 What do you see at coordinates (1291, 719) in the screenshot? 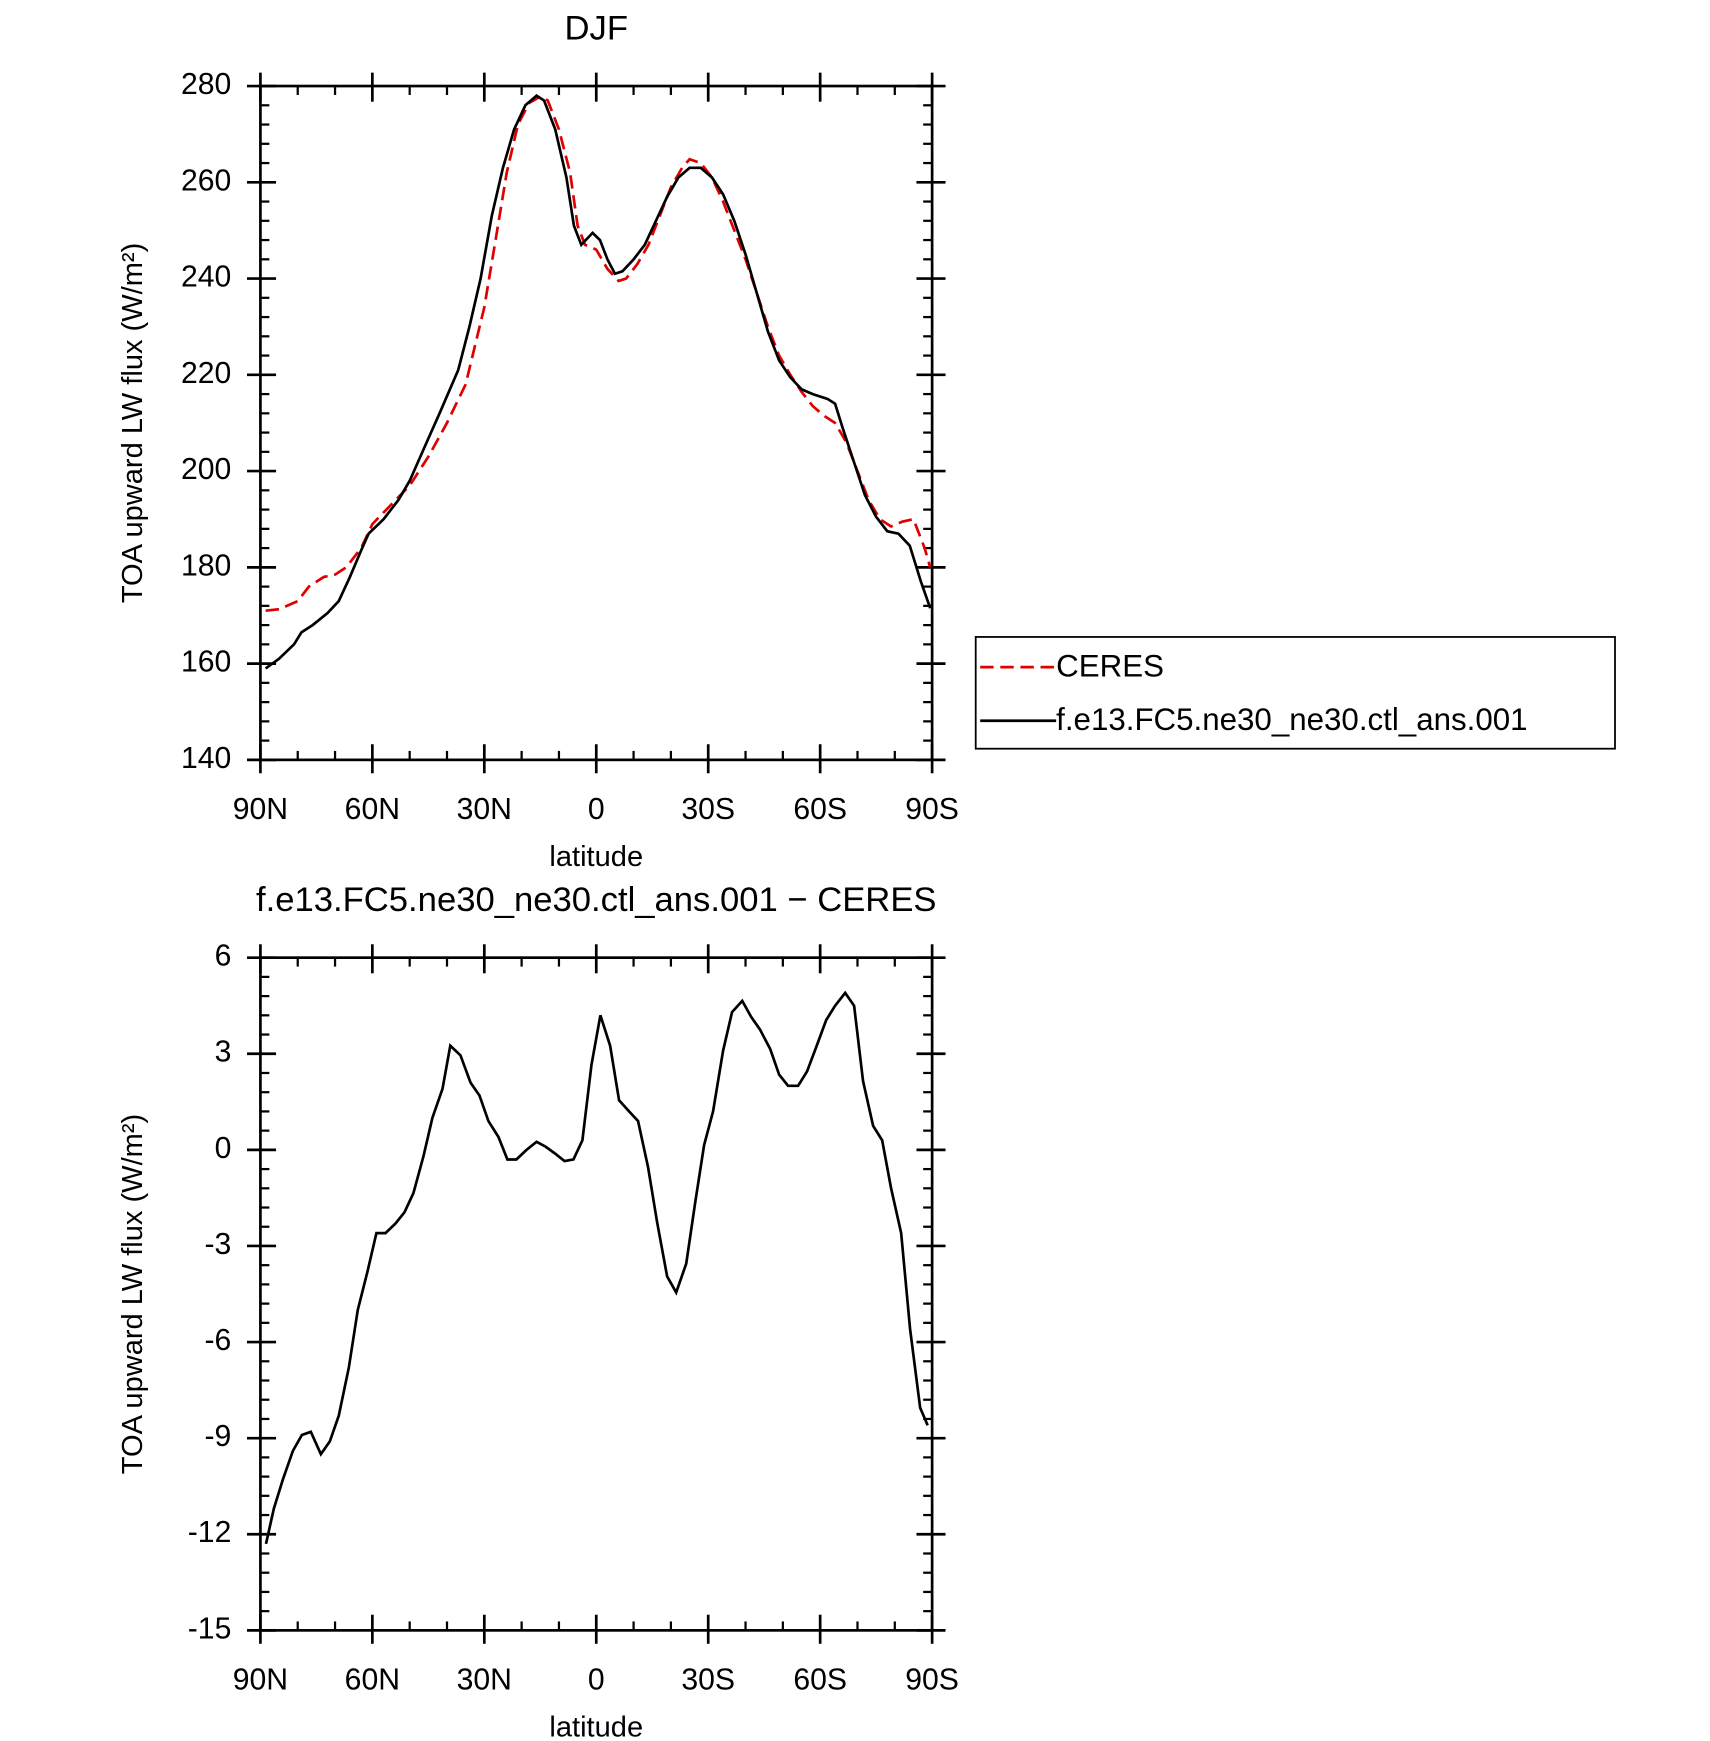
I see `legend-label: f.e13.FC5.ne30_ne30.ctl_ans.001` at bounding box center [1291, 719].